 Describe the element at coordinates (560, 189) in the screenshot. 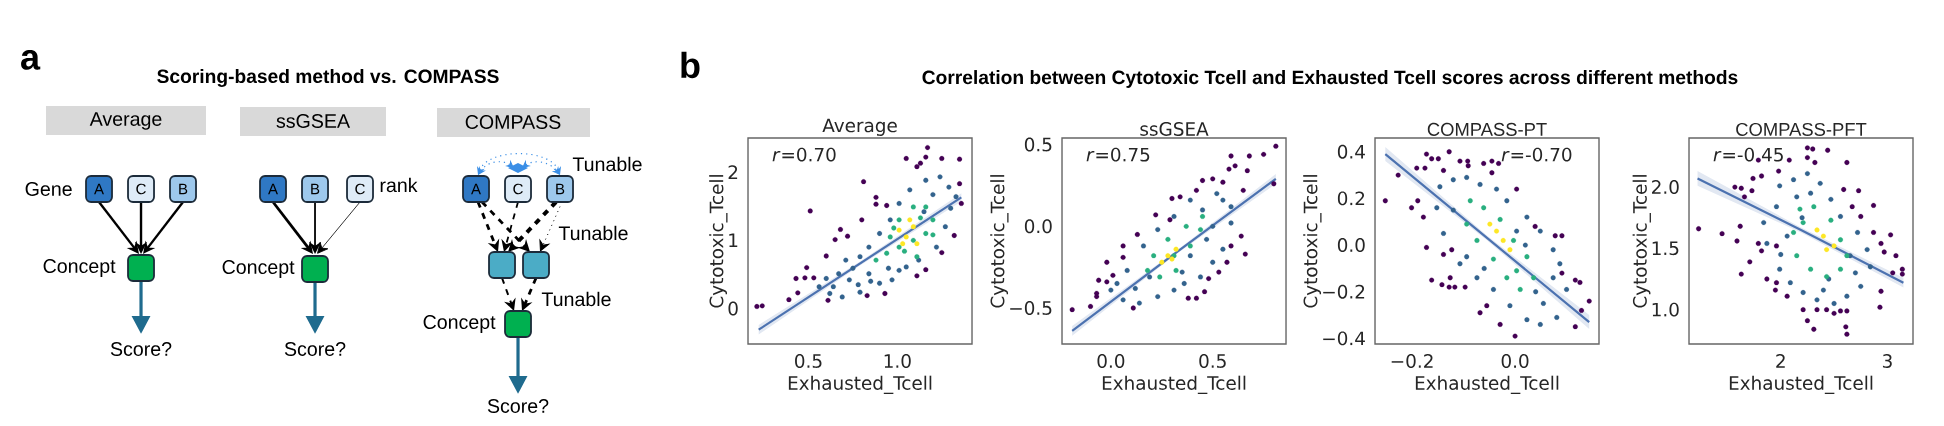

I see `text: B` at that location.